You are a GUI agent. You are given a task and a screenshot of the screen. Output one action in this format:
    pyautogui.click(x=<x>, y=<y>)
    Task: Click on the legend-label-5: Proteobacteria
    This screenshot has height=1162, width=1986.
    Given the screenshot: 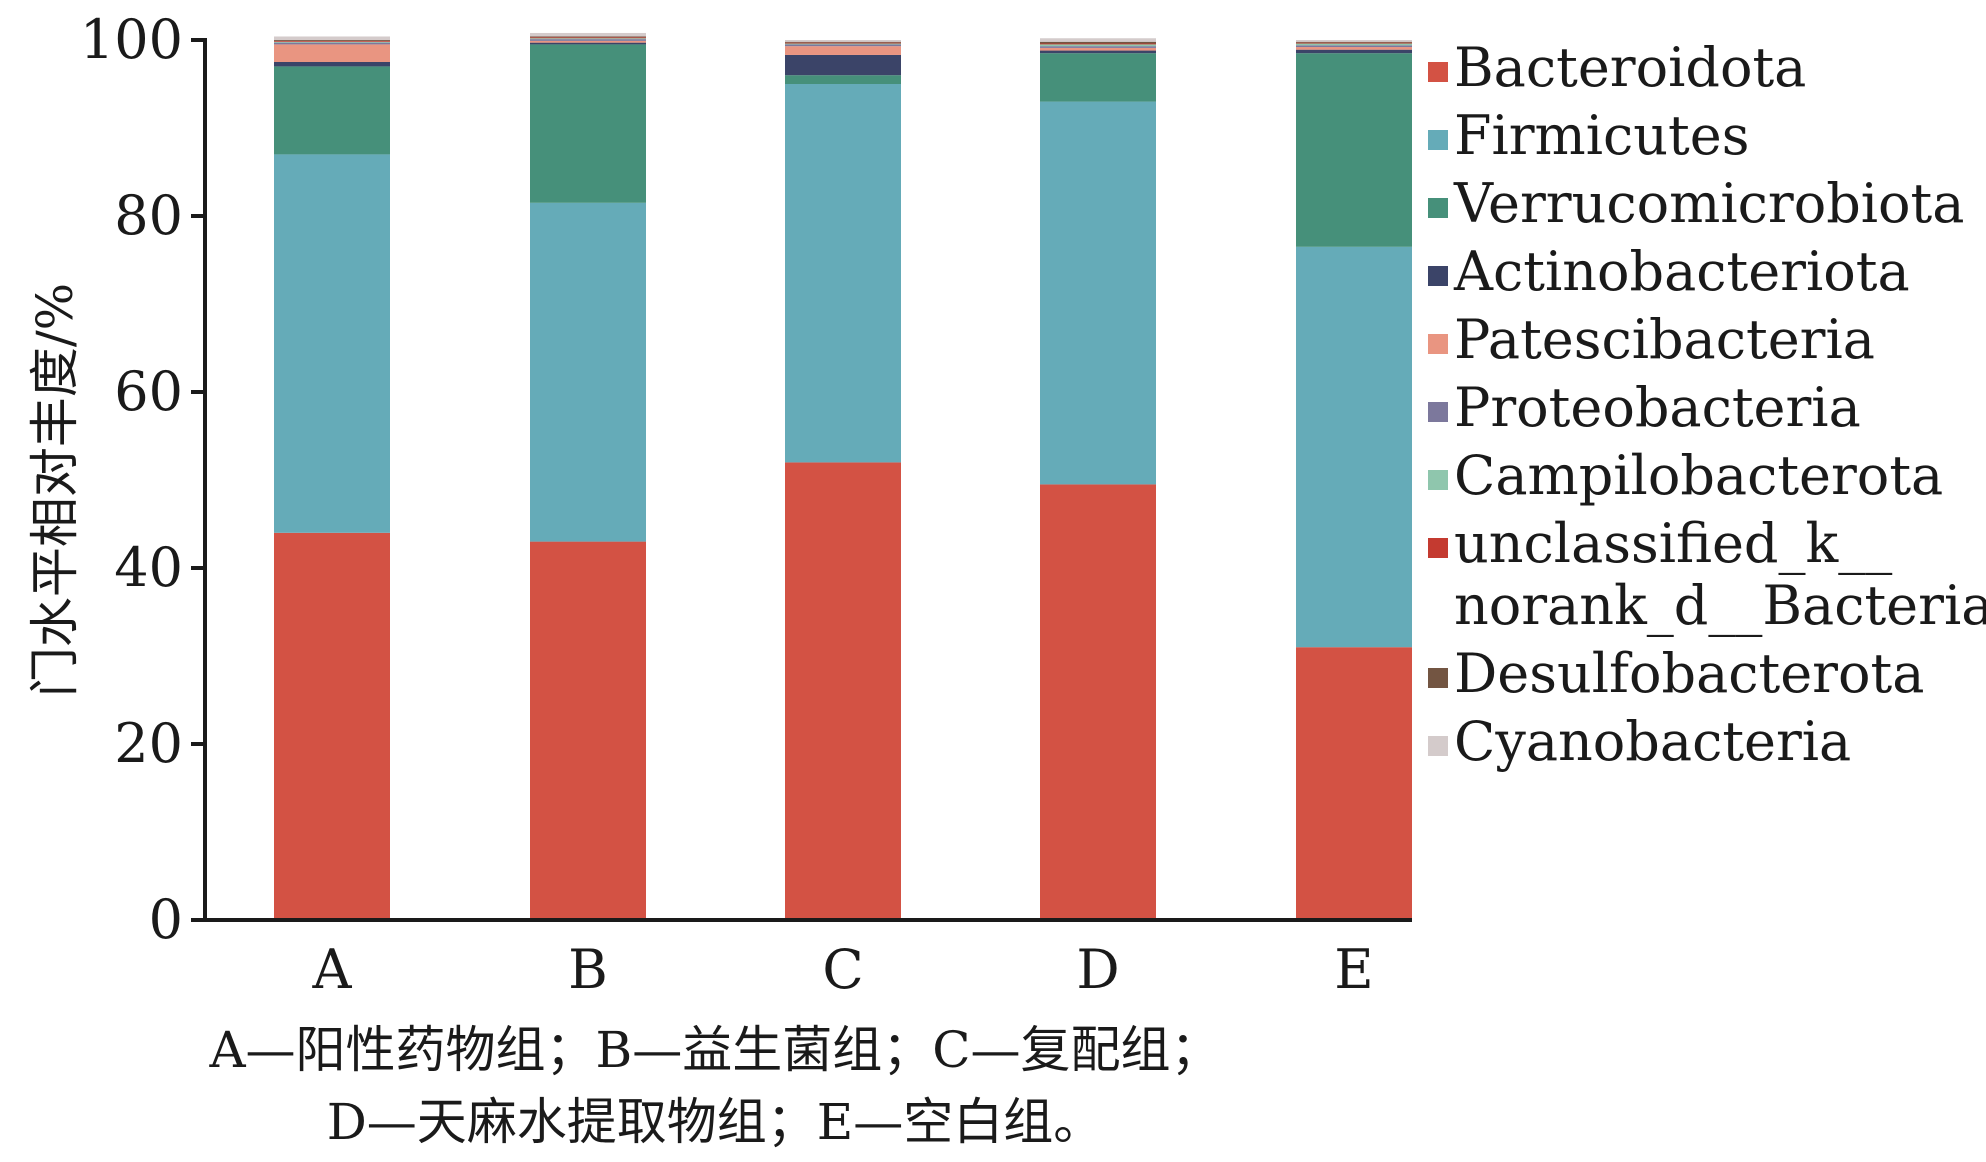 What is the action you would take?
    pyautogui.click(x=1657, y=407)
    